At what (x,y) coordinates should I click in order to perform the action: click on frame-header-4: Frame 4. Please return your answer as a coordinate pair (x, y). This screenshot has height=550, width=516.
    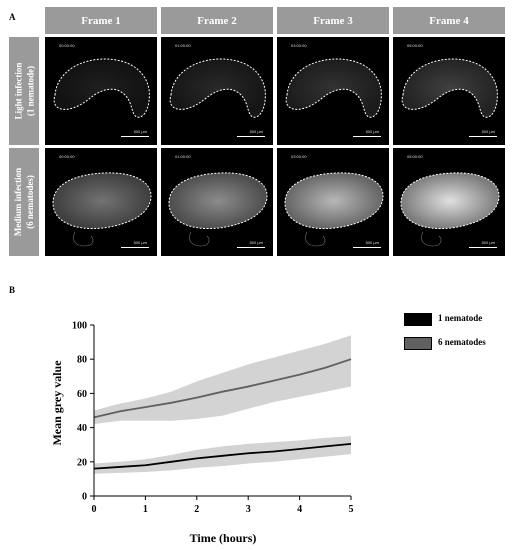
    Looking at the image, I should click on (449, 20).